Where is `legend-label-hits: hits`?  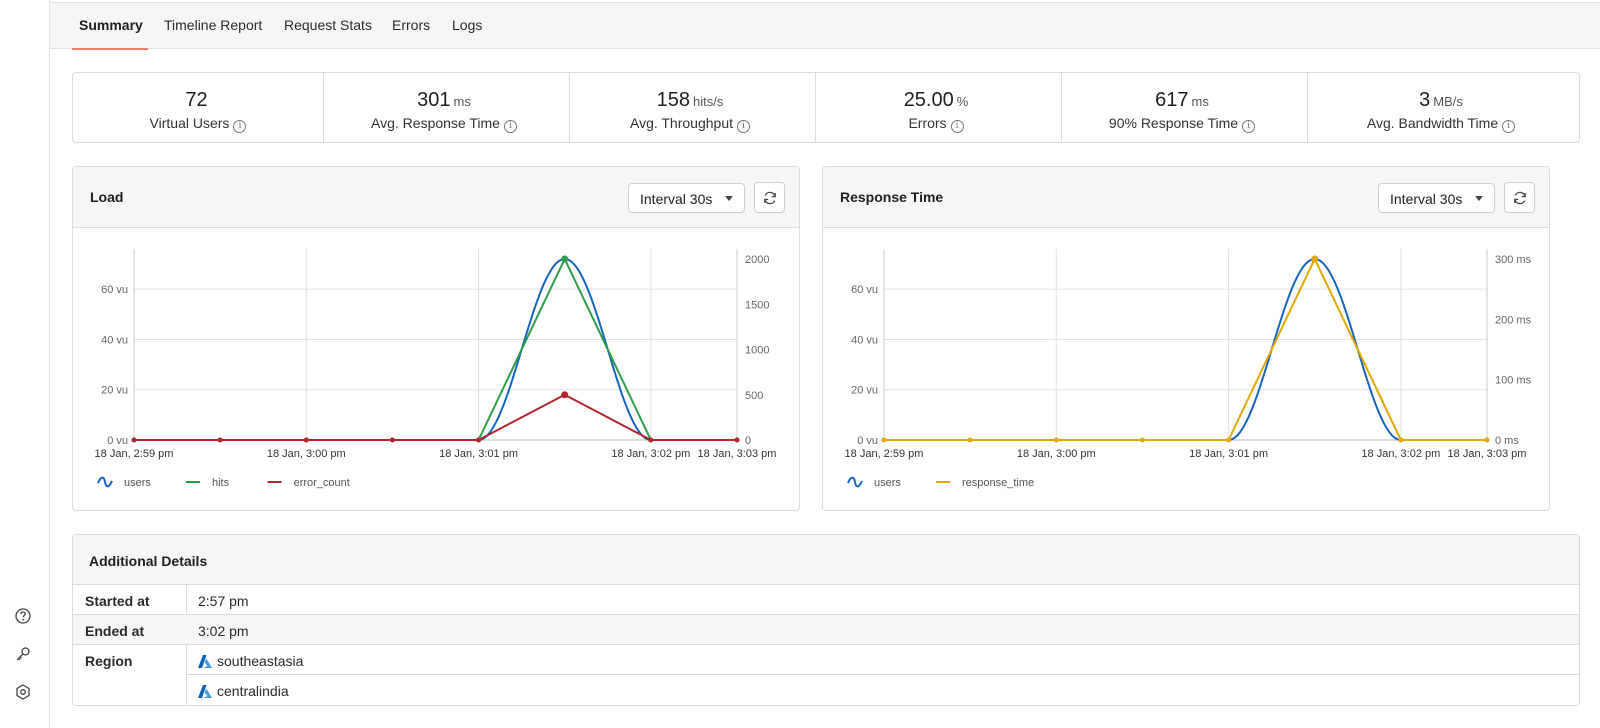
legend-label-hits: hits is located at coordinates (221, 483).